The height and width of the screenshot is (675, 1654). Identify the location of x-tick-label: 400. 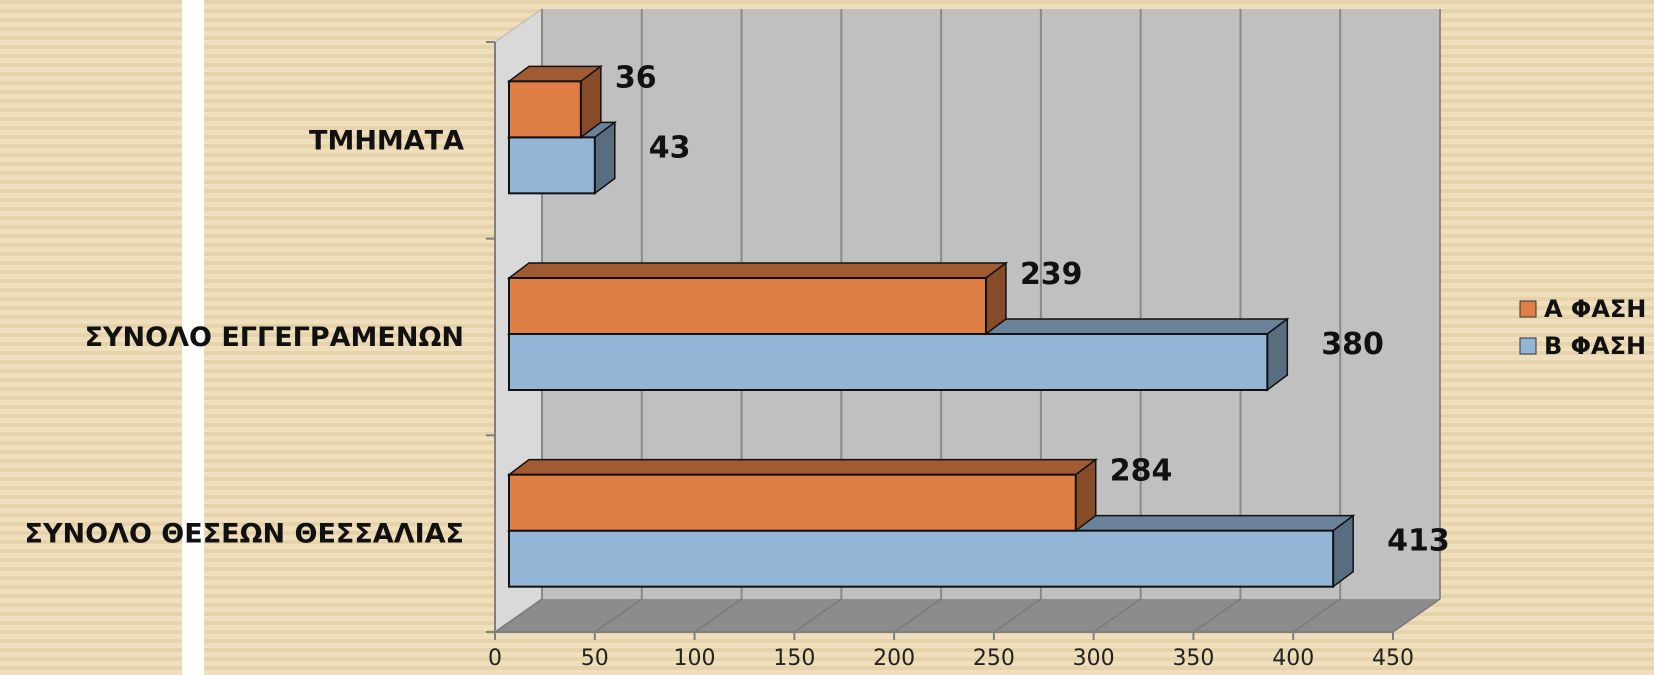
(1293, 658).